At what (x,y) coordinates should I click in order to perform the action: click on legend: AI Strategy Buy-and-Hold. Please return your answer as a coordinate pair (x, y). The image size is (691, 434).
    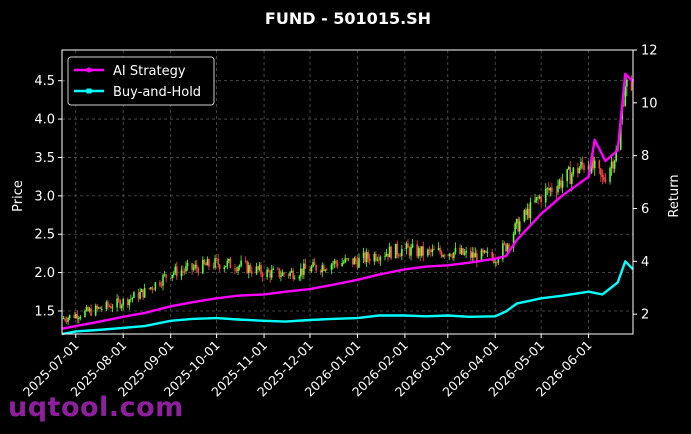
    Looking at the image, I should click on (141, 81).